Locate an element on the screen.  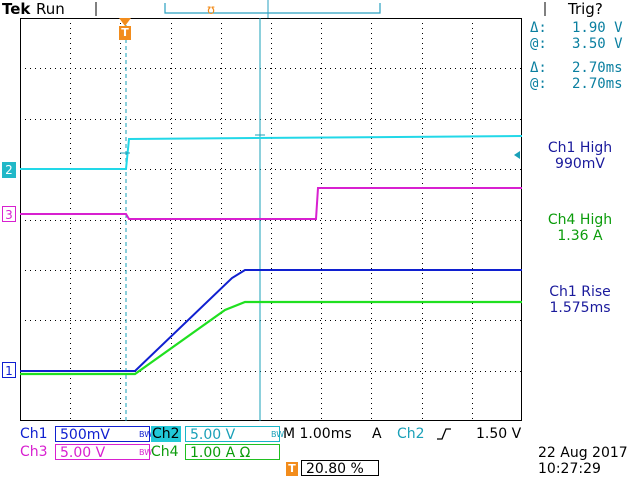
ch3-scale: 5.00 V is located at coordinates (102, 452).